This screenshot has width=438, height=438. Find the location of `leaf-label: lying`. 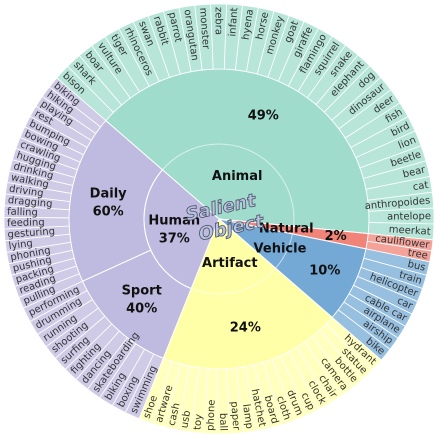

leaf-label: lying is located at coordinates (20, 245).